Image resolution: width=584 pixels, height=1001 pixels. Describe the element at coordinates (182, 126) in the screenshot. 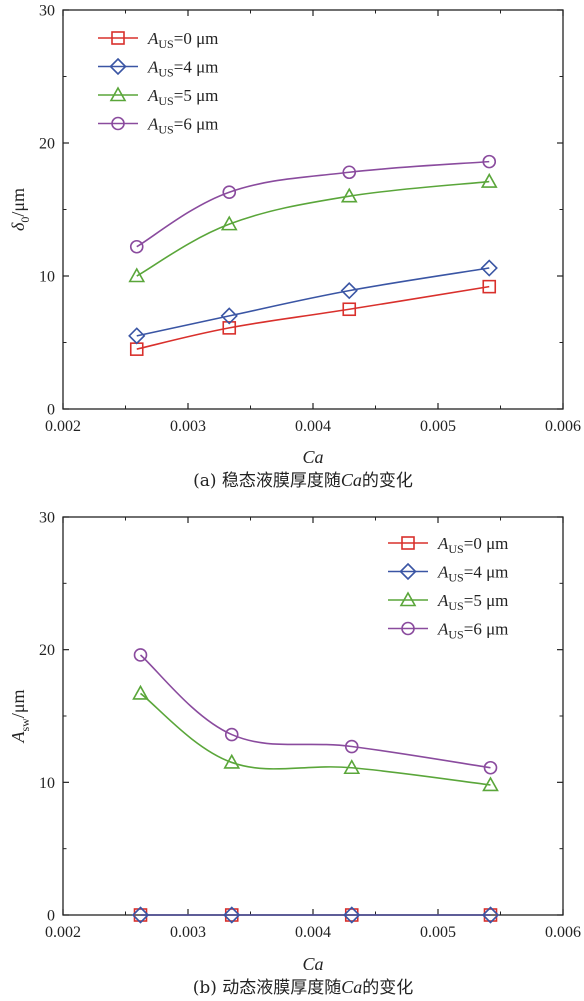

I see `legend-entry: AUS=6 μm` at that location.